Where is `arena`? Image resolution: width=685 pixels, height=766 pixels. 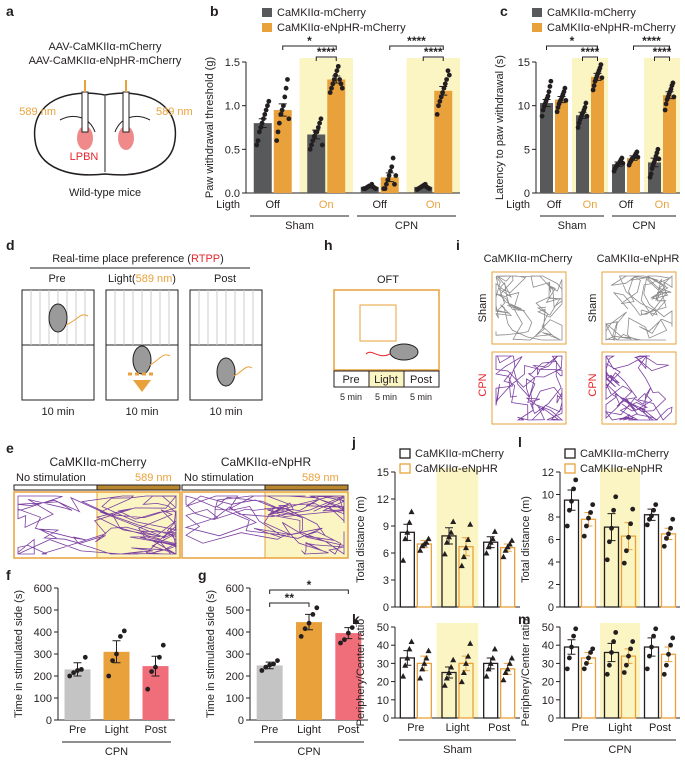
arena is located at coordinates (529, 388).